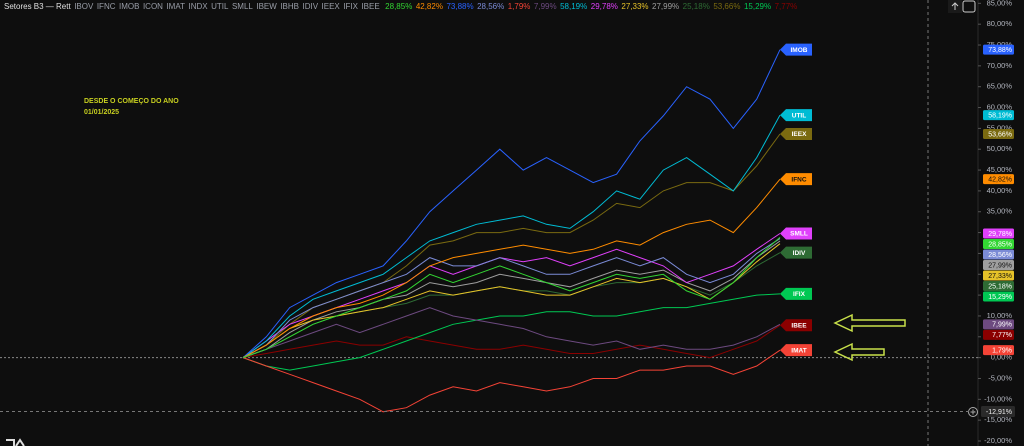 The height and width of the screenshot is (446, 1024). Describe the element at coordinates (799, 325) in the screenshot. I see `series-flag-label: IBEE` at that location.